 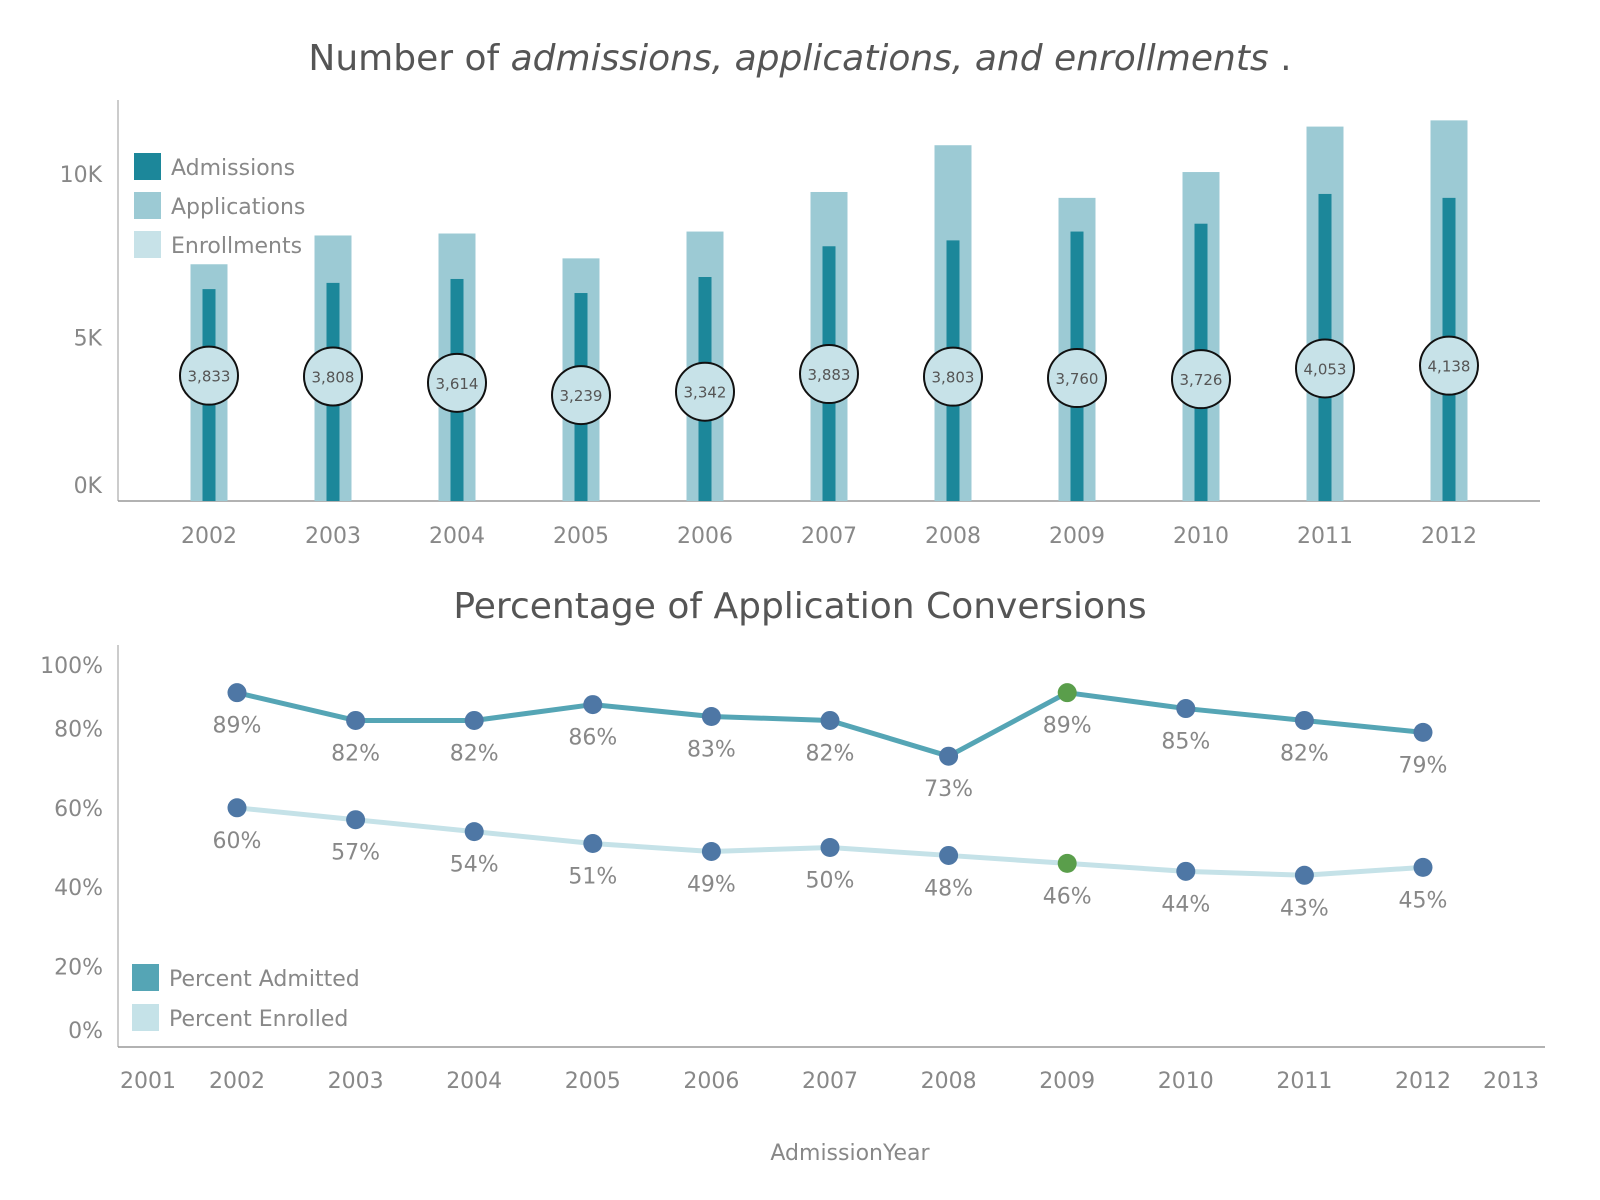 What do you see at coordinates (238, 207) in the screenshot?
I see `legend-label: Applications` at bounding box center [238, 207].